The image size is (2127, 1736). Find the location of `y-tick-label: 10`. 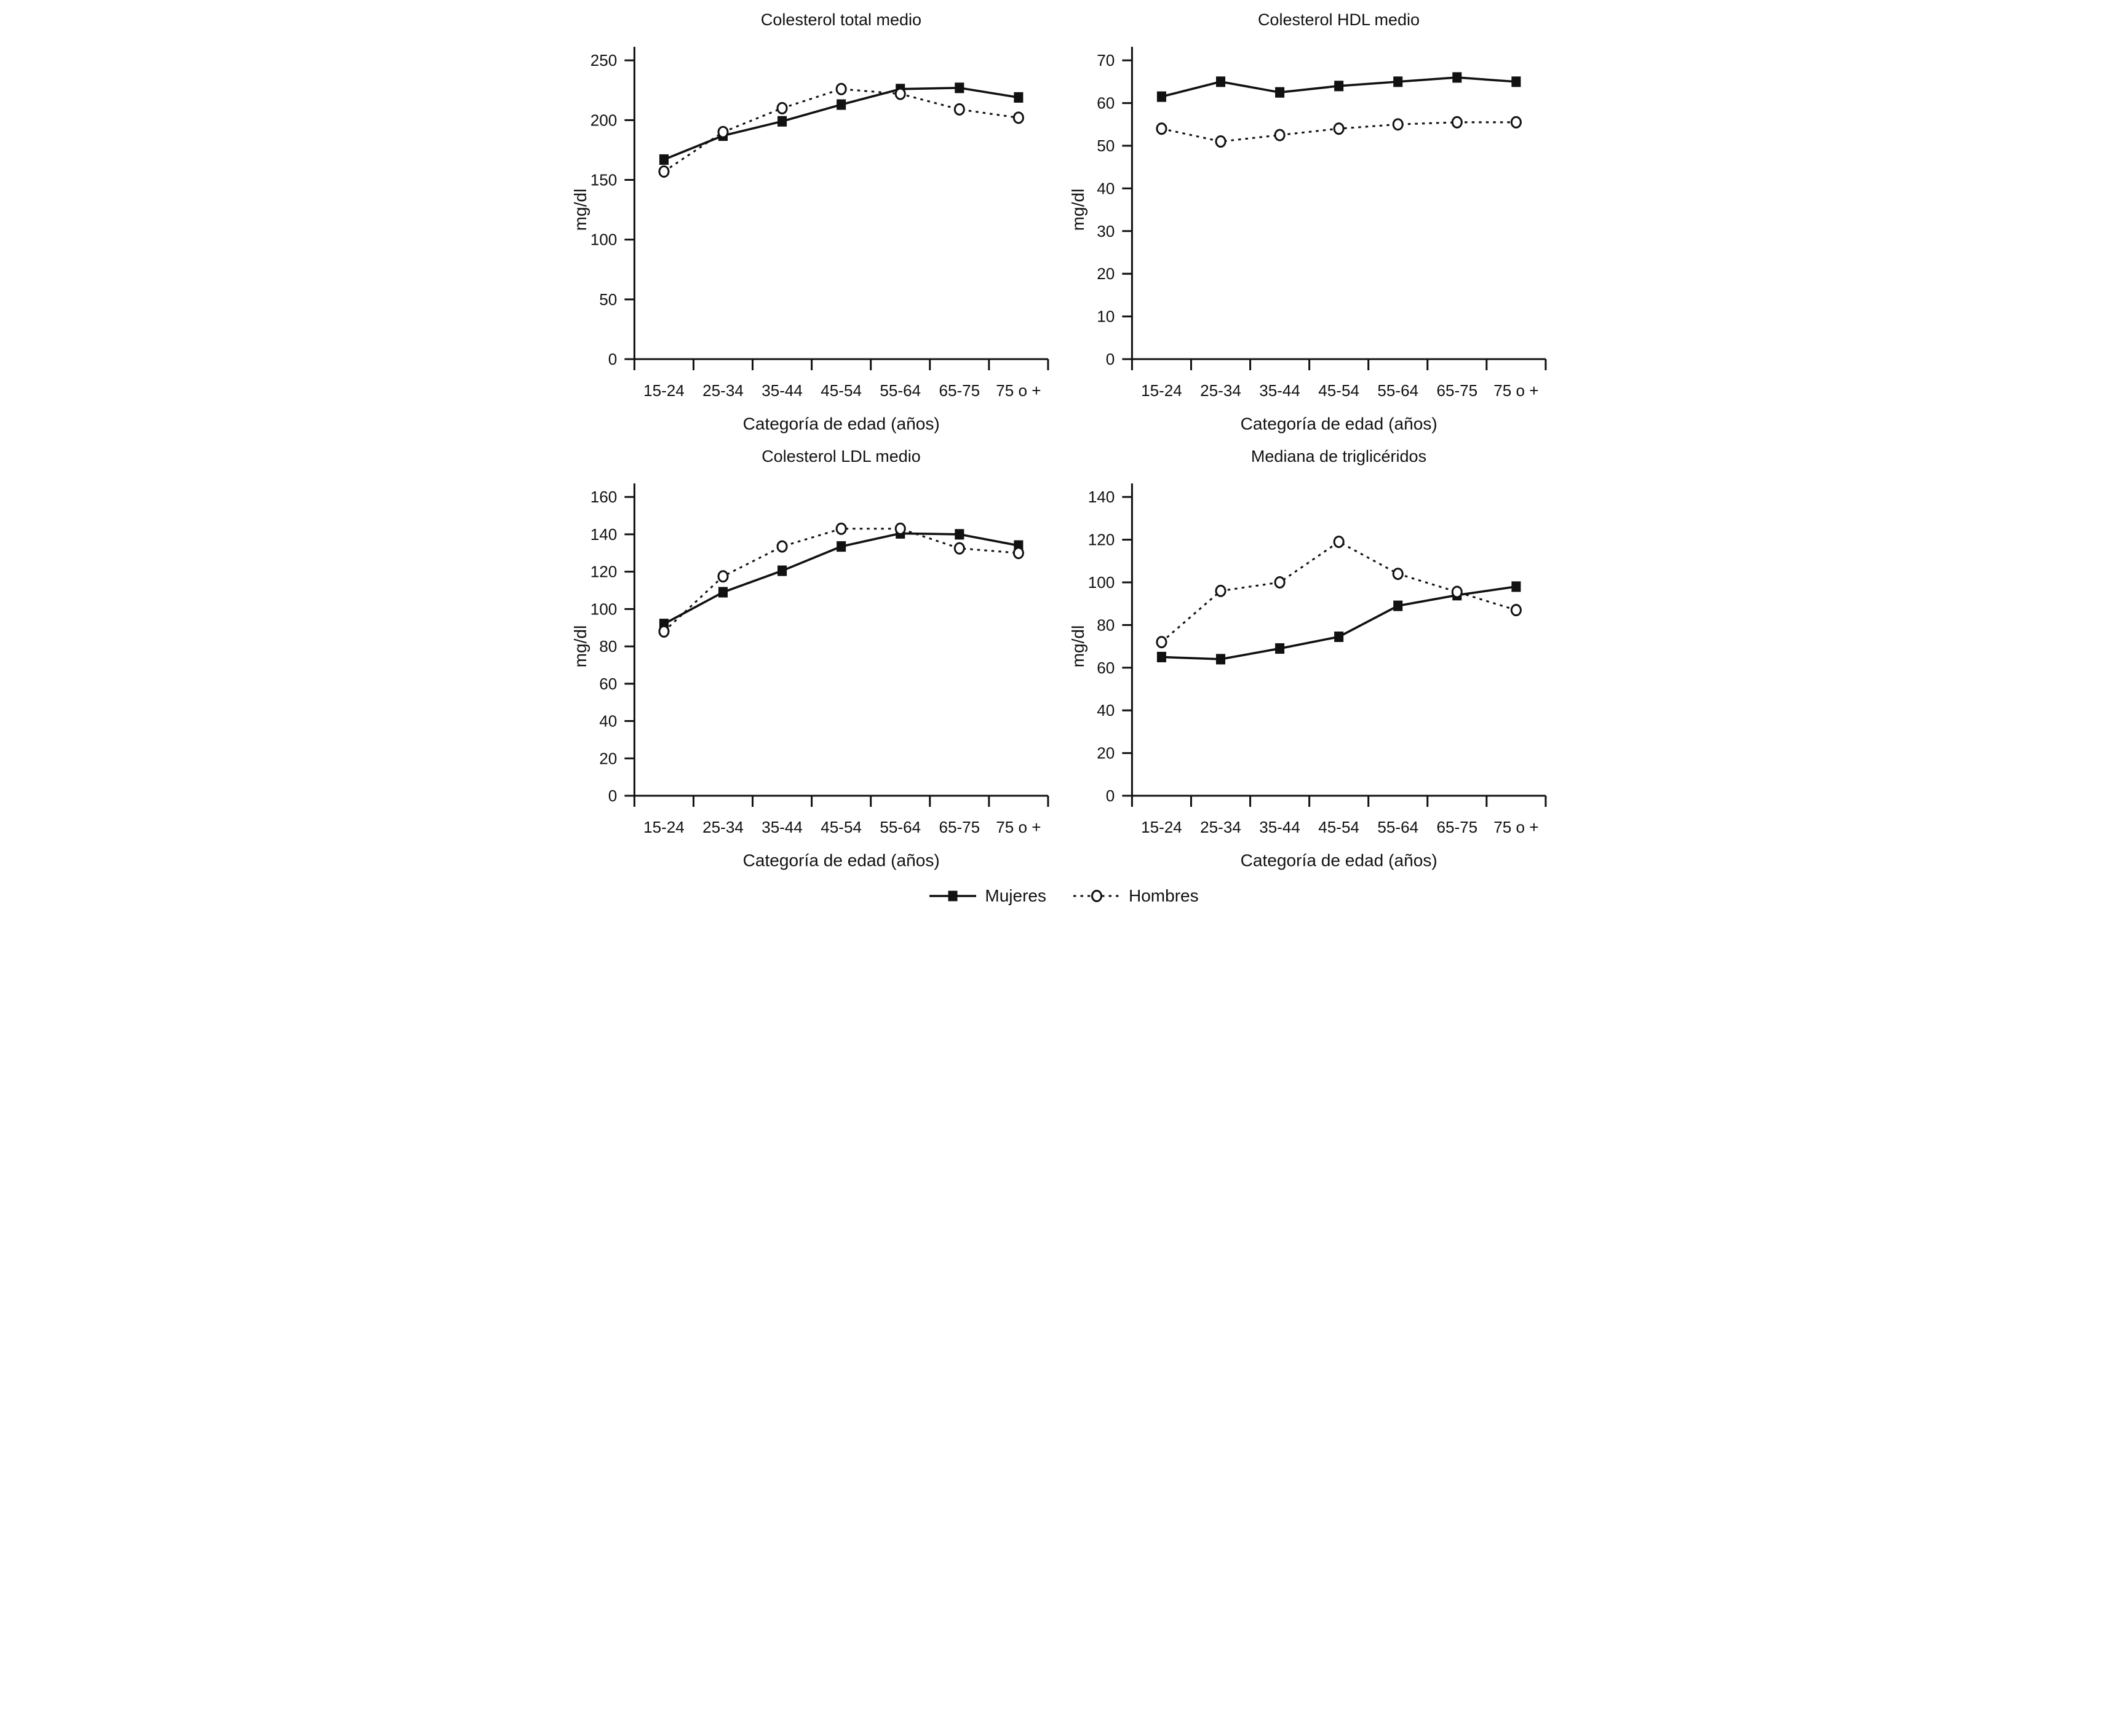

y-tick-label: 10 is located at coordinates (1106, 316).